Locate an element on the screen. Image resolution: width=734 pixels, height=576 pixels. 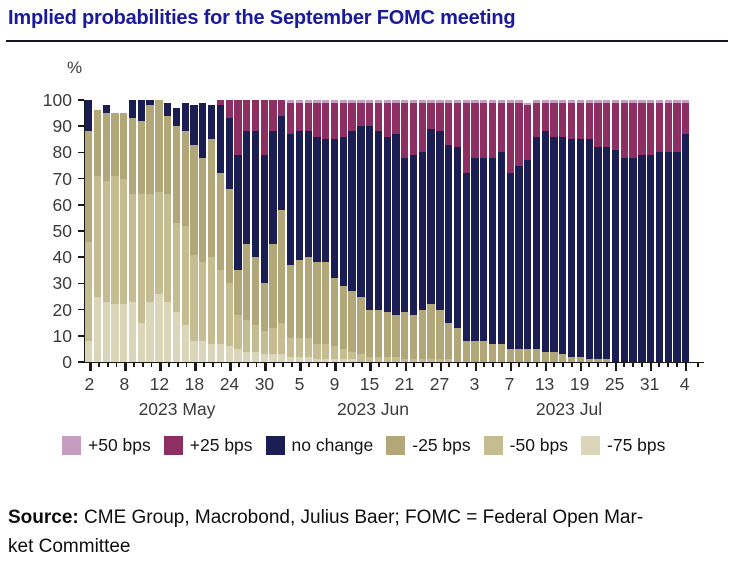
legend-label: -50 bps is located at coordinates (539, 445).